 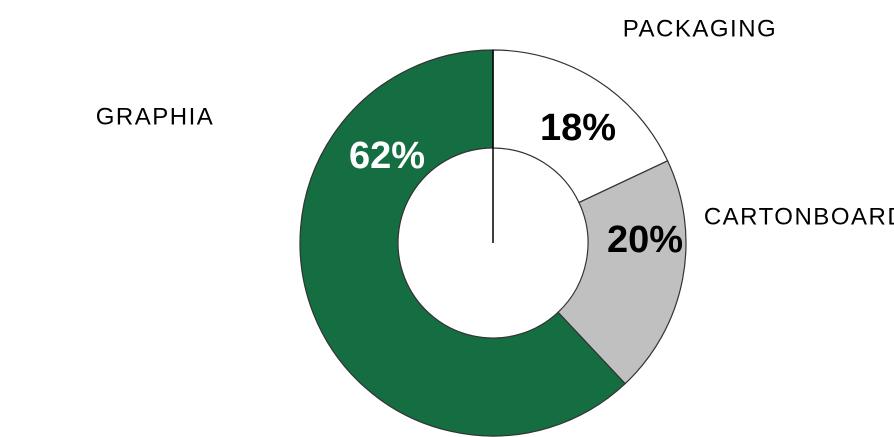 I want to click on value-label: 18%, so click(x=578, y=128).